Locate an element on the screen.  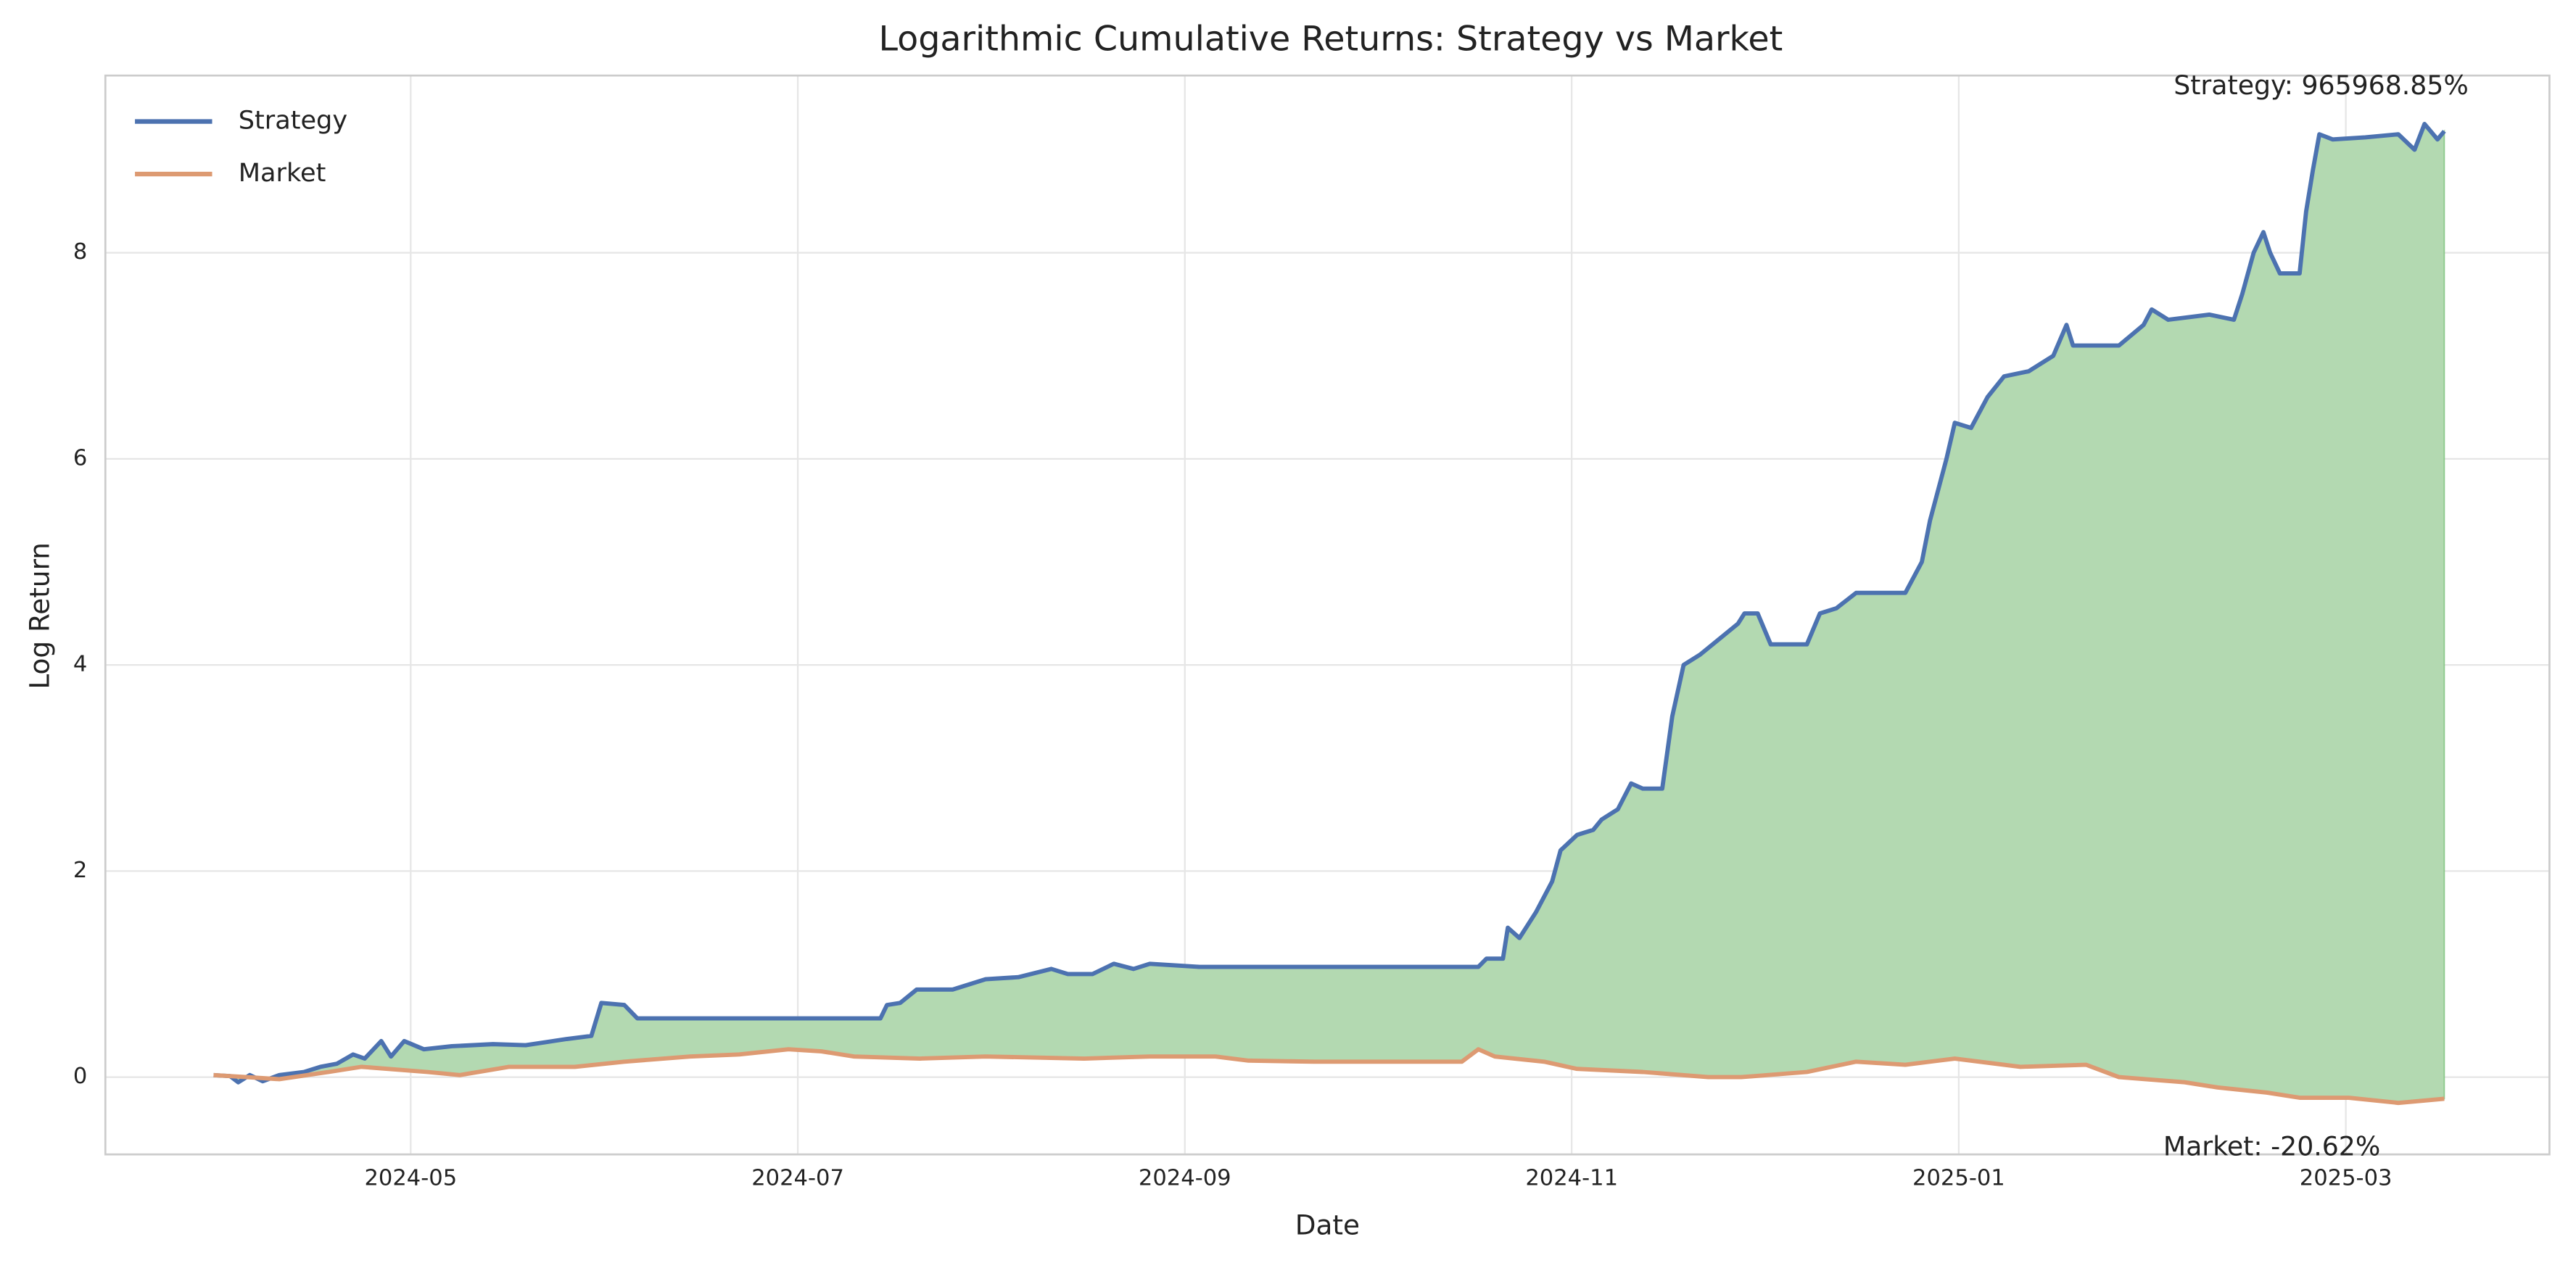
x-axis-label: Date is located at coordinates (1327, 1225).